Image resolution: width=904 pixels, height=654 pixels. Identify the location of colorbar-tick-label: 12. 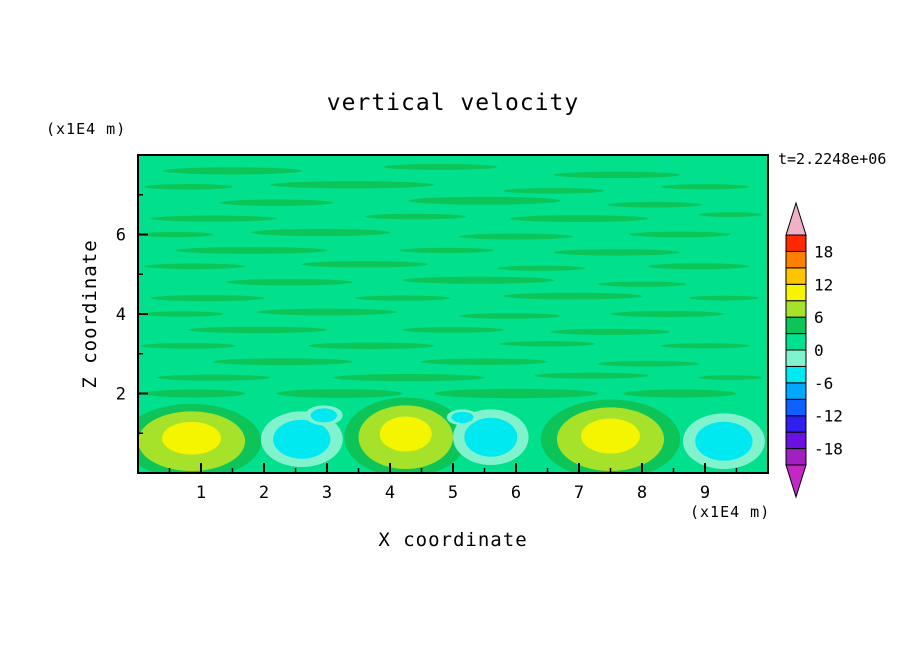
(823, 284).